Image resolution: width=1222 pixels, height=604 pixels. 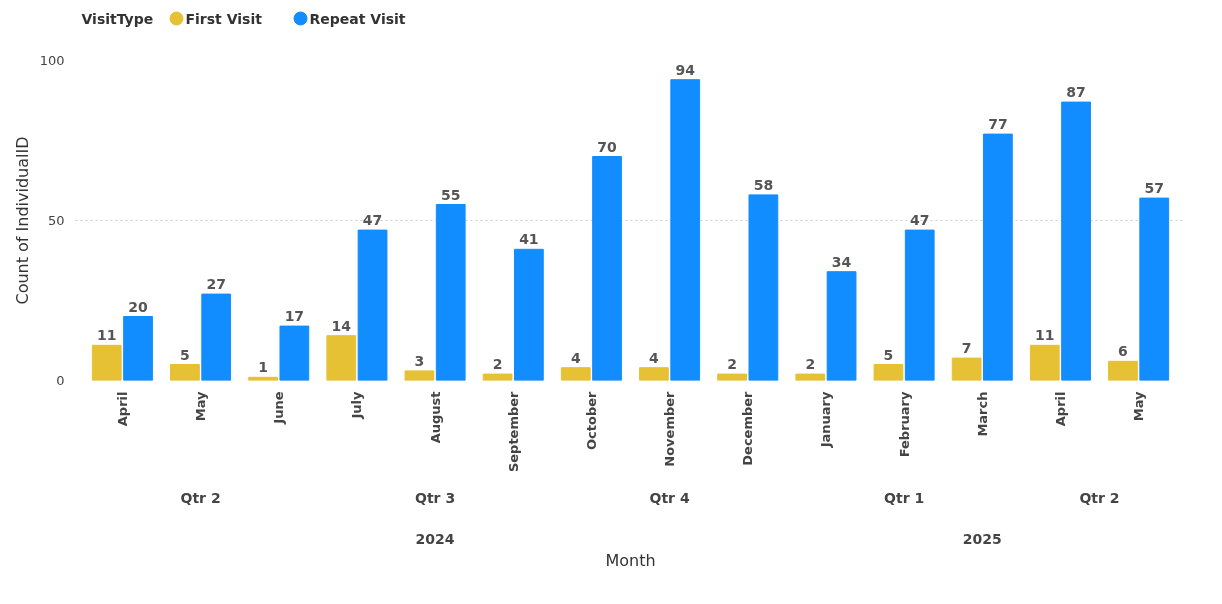 I want to click on text: 2025, so click(x=982, y=539).